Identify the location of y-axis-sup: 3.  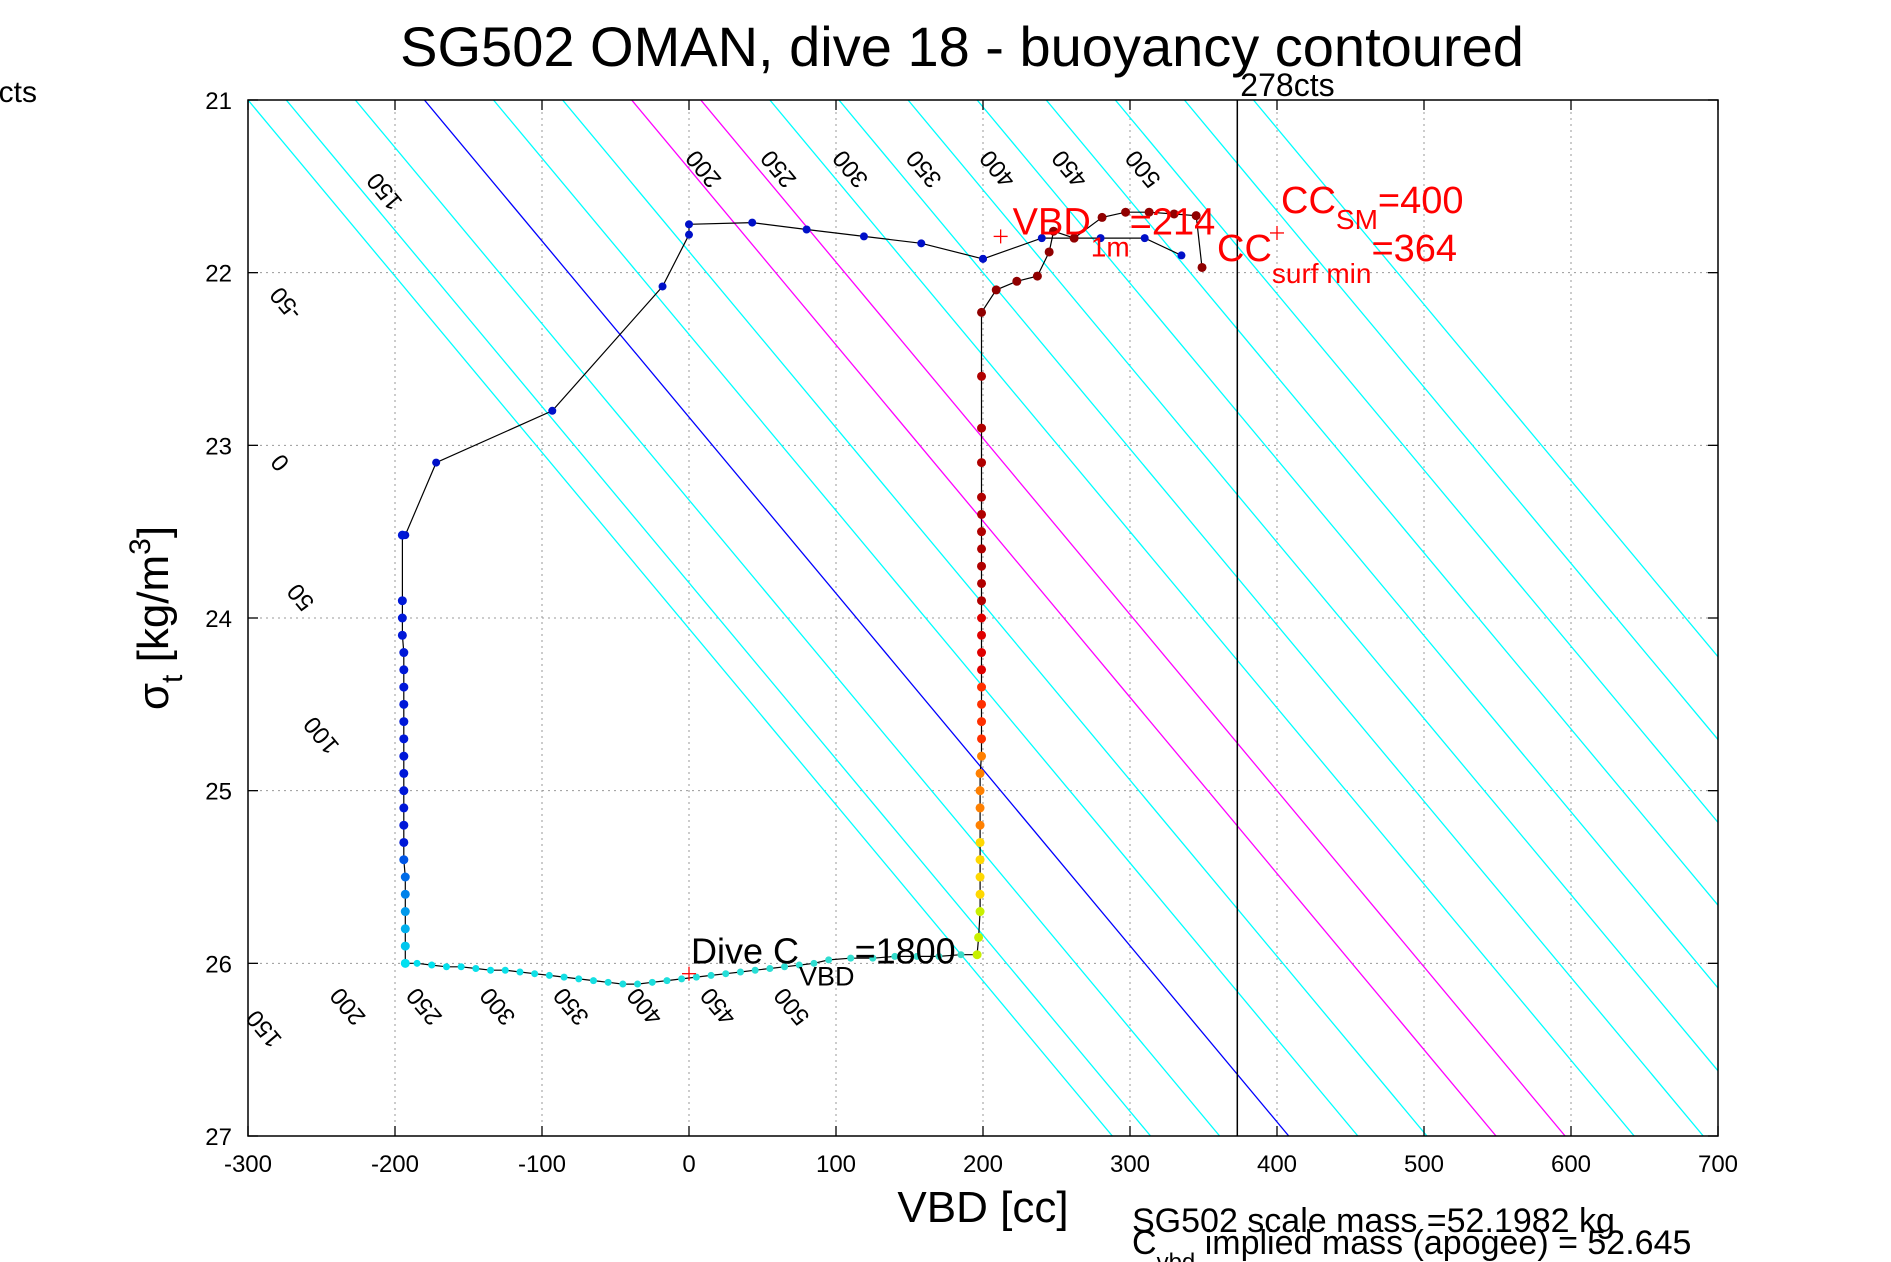
(140, 546).